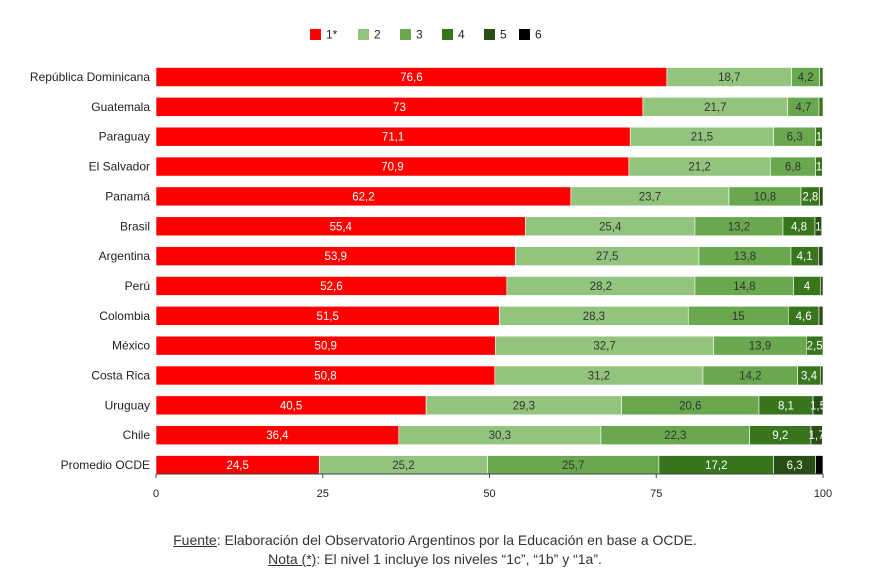 The height and width of the screenshot is (580, 870). What do you see at coordinates (815, 347) in the screenshot?
I see `data-label-mexico-level-4: 2,5` at bounding box center [815, 347].